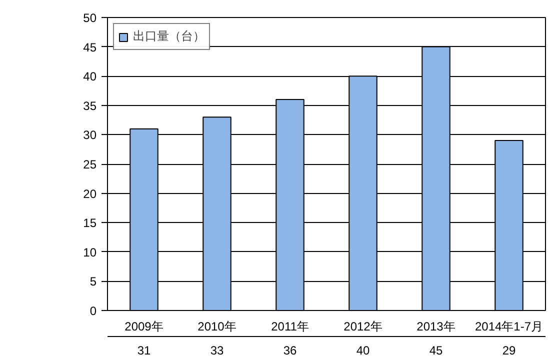  Describe the element at coordinates (90, 18) in the screenshot. I see `y-tick-label: 50` at that location.